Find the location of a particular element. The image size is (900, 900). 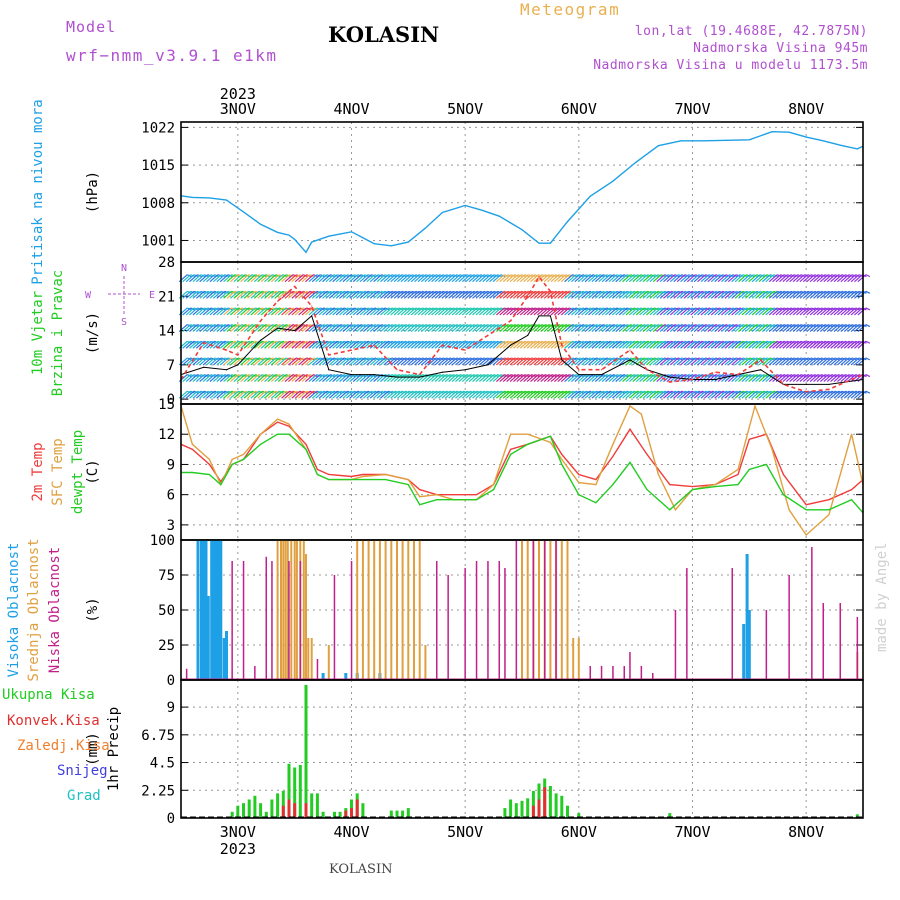

precip-bar is located at coordinates (562, 806).